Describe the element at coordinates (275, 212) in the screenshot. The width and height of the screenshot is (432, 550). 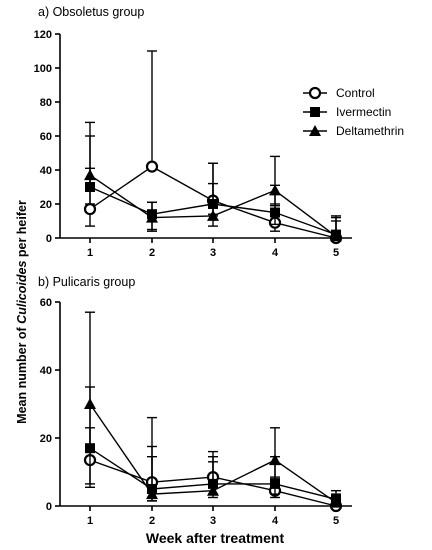
I see `panel-a-point-ivermectin` at that location.